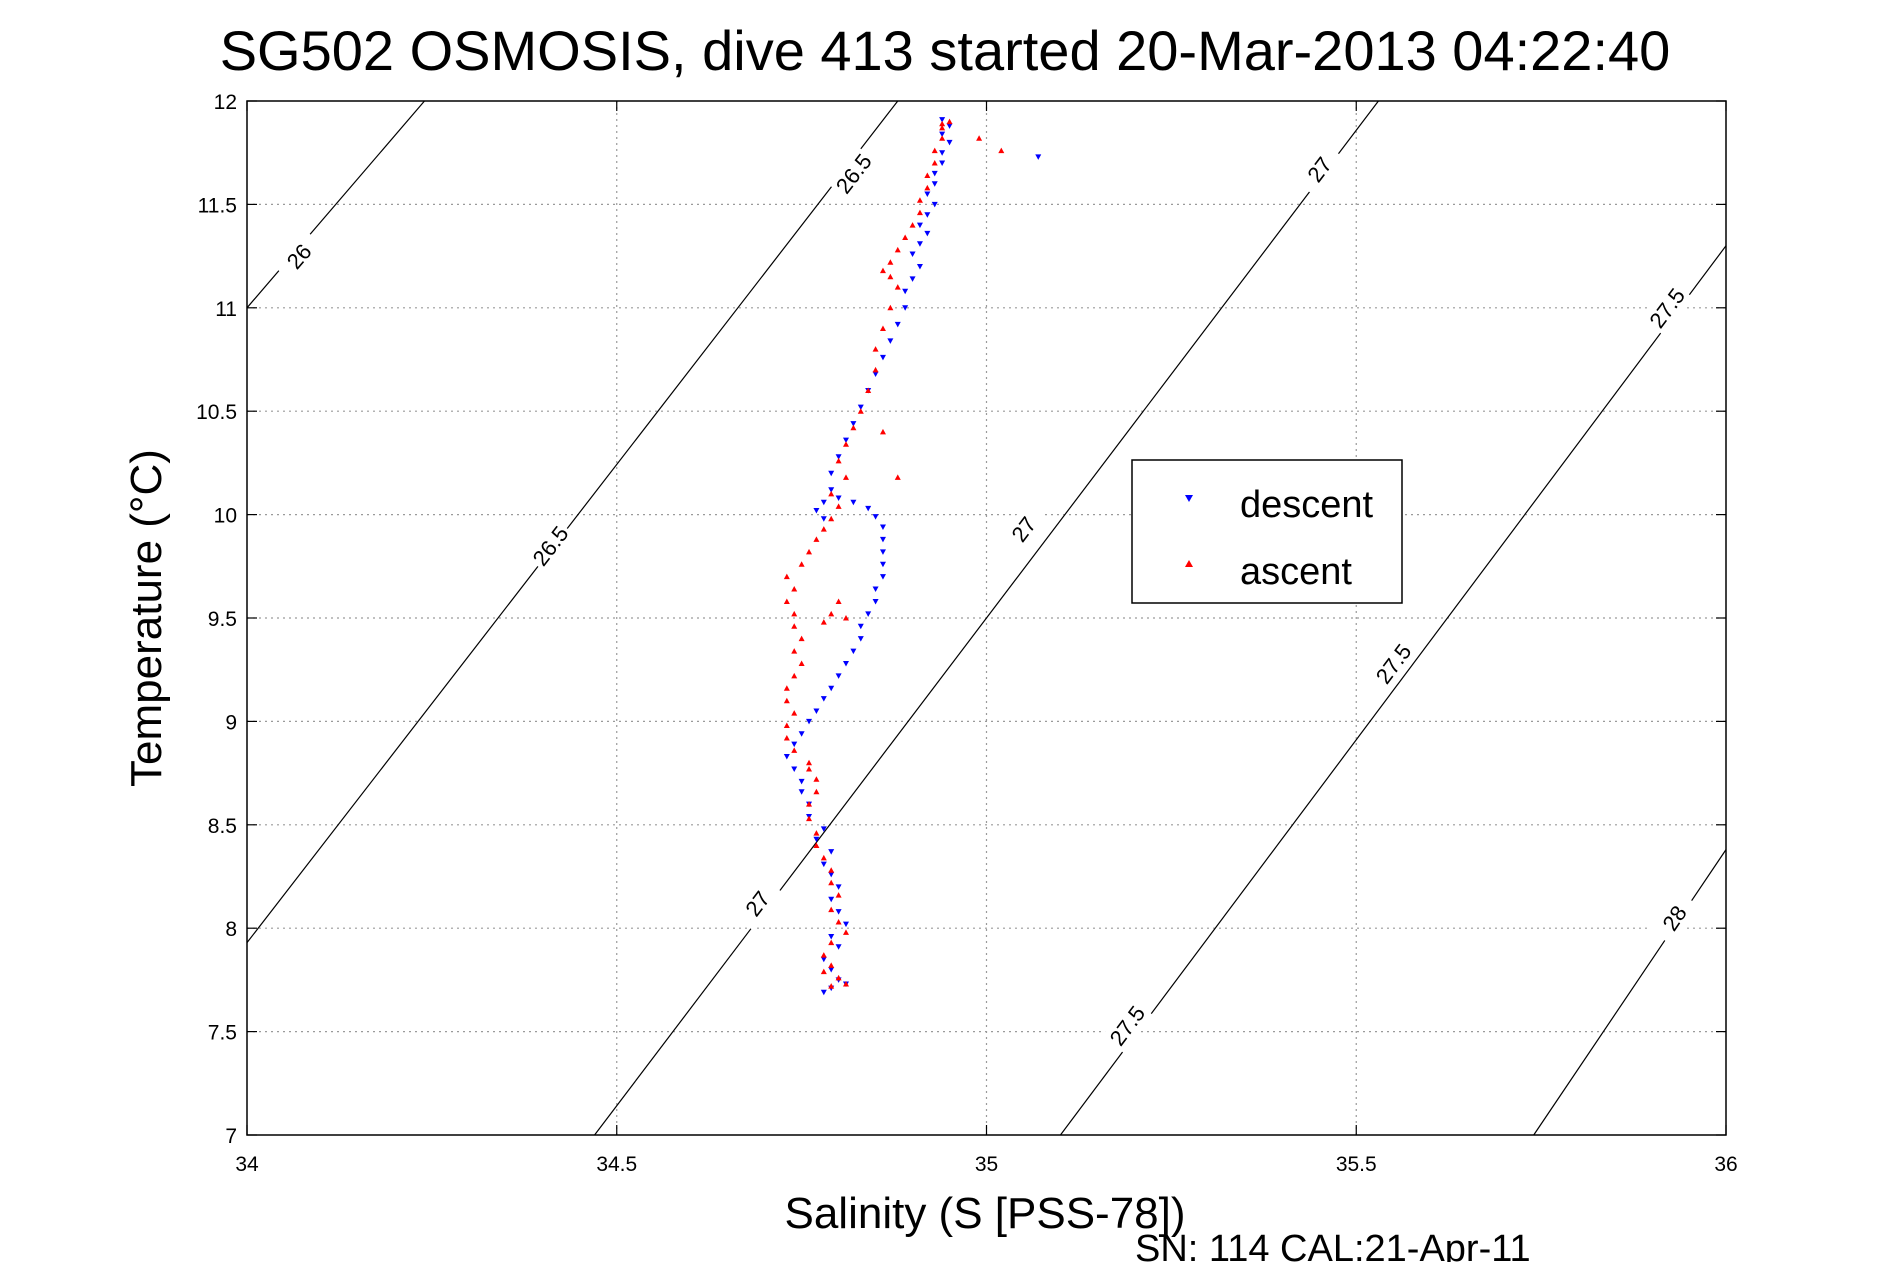 The height and width of the screenshot is (1267, 1891). Describe the element at coordinates (616, 1164) in the screenshot. I see `x-tick-label: 34.5` at that location.